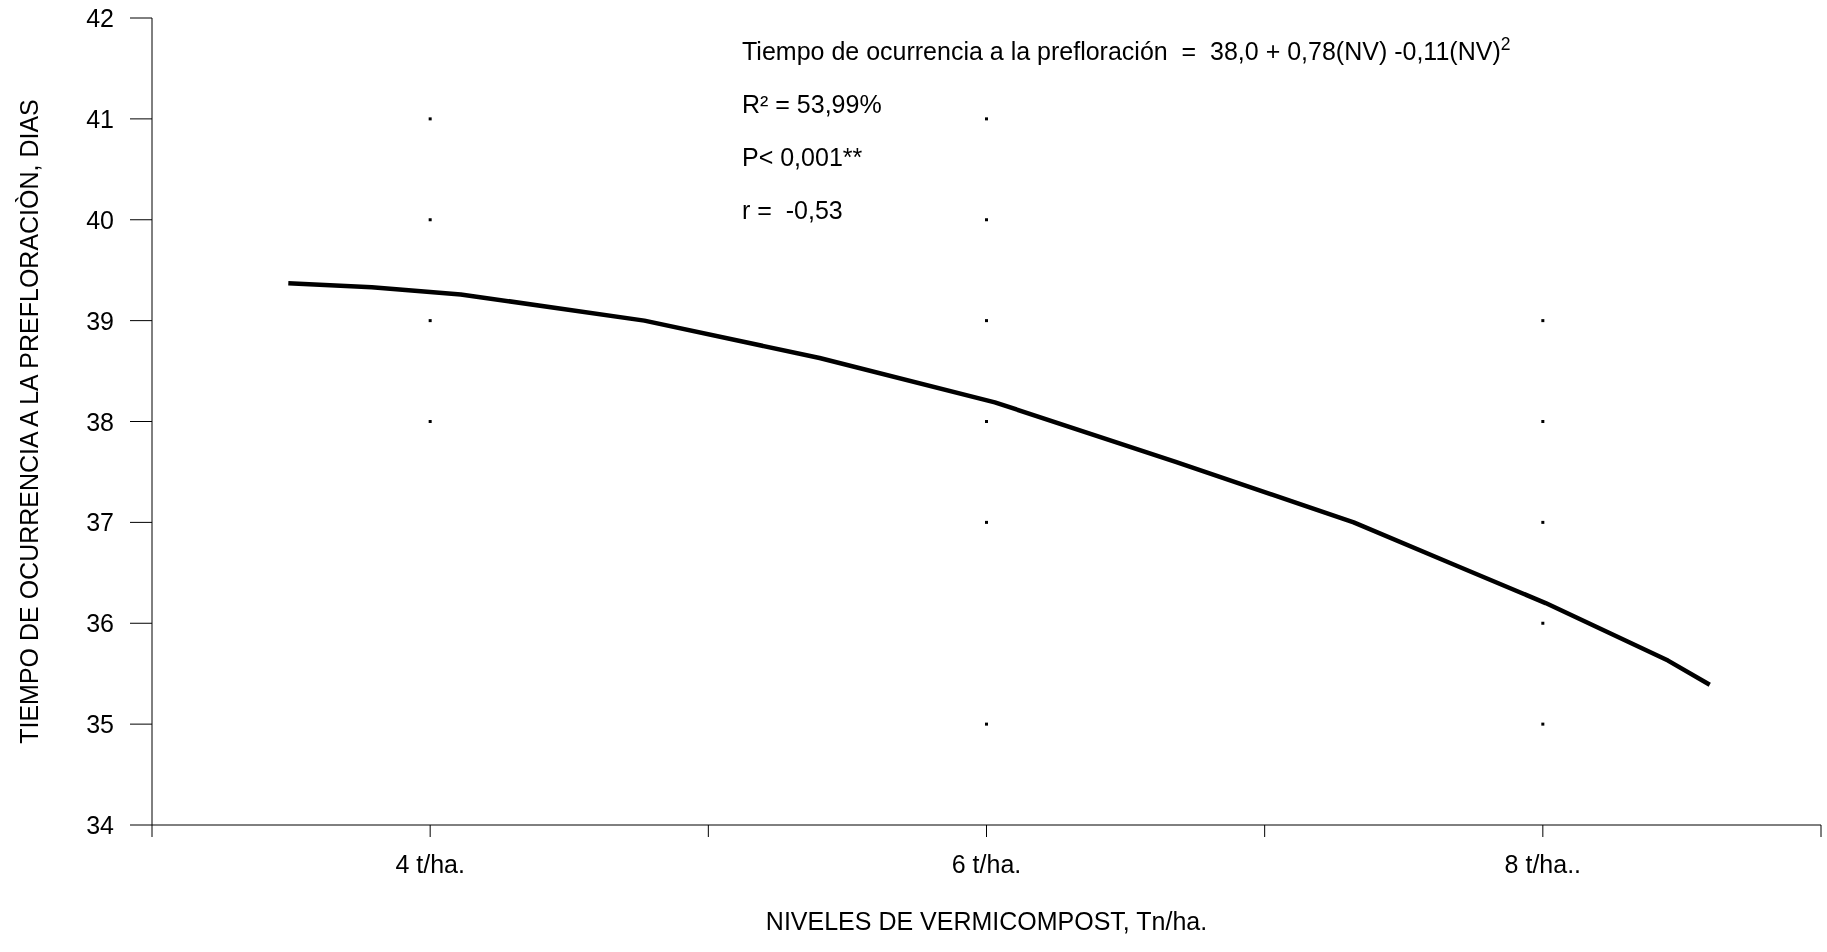  What do you see at coordinates (100, 219) in the screenshot?
I see `y-tick-label: 40` at bounding box center [100, 219].